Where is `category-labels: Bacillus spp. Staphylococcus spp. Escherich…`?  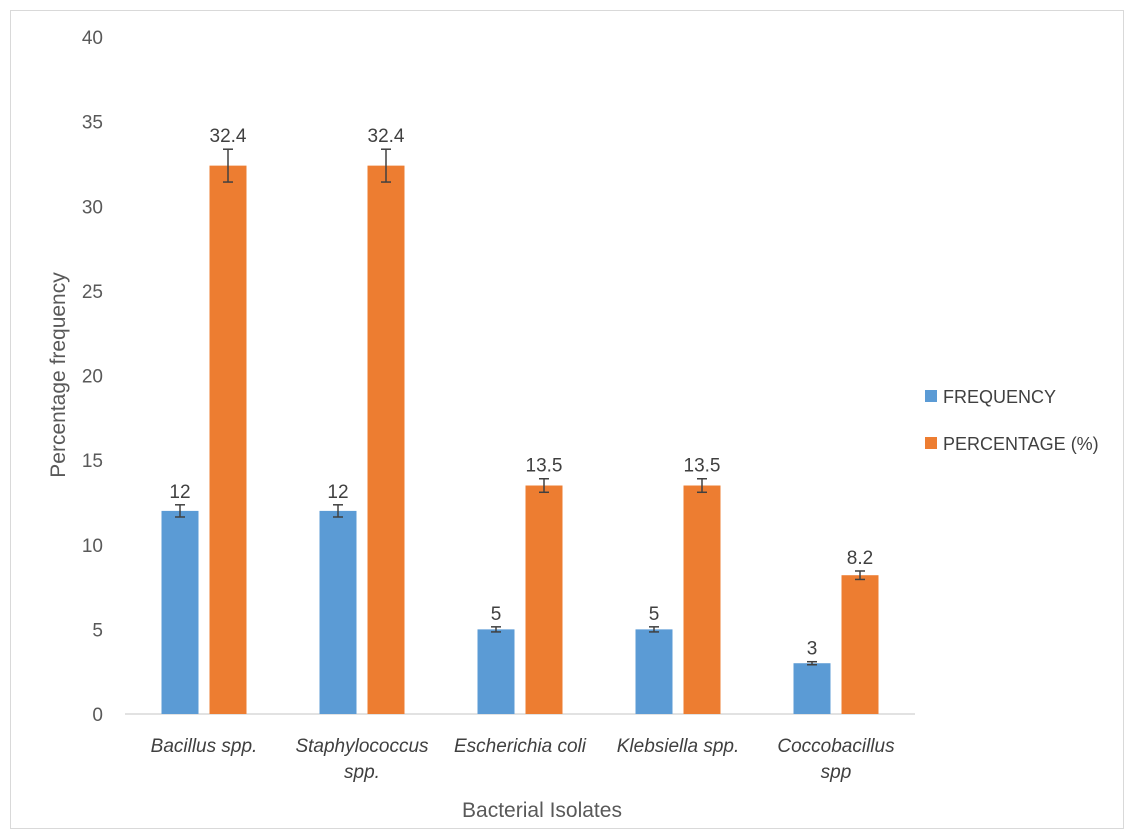 category-labels: Bacillus spp. Staphylococcus spp. Escherich… is located at coordinates (523, 759).